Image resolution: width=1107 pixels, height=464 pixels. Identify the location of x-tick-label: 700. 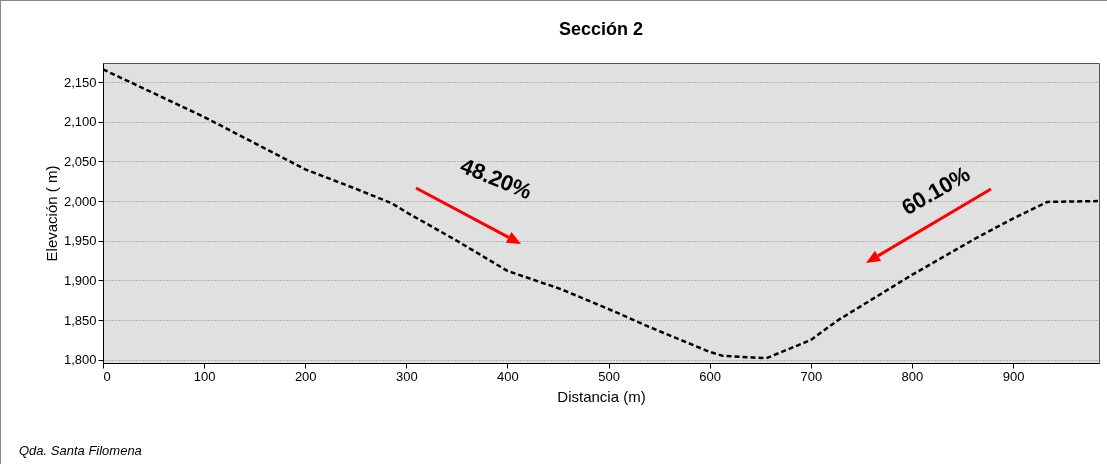
(811, 376).